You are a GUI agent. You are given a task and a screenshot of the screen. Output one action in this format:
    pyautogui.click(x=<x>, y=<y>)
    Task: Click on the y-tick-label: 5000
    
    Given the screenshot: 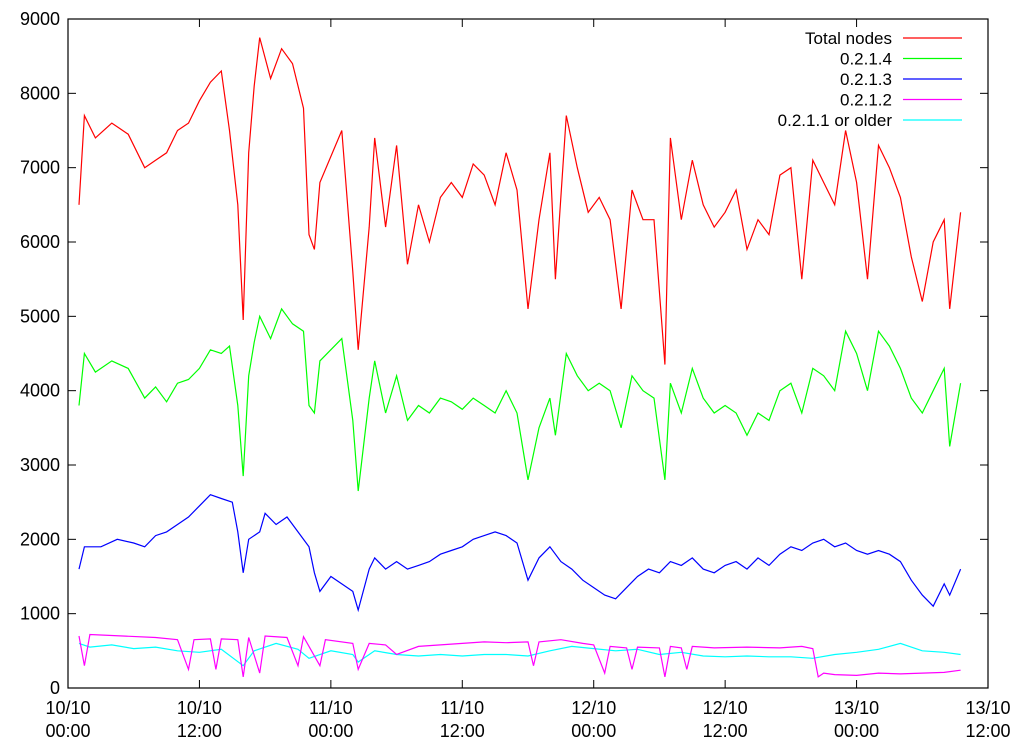 What is the action you would take?
    pyautogui.click(x=40, y=316)
    